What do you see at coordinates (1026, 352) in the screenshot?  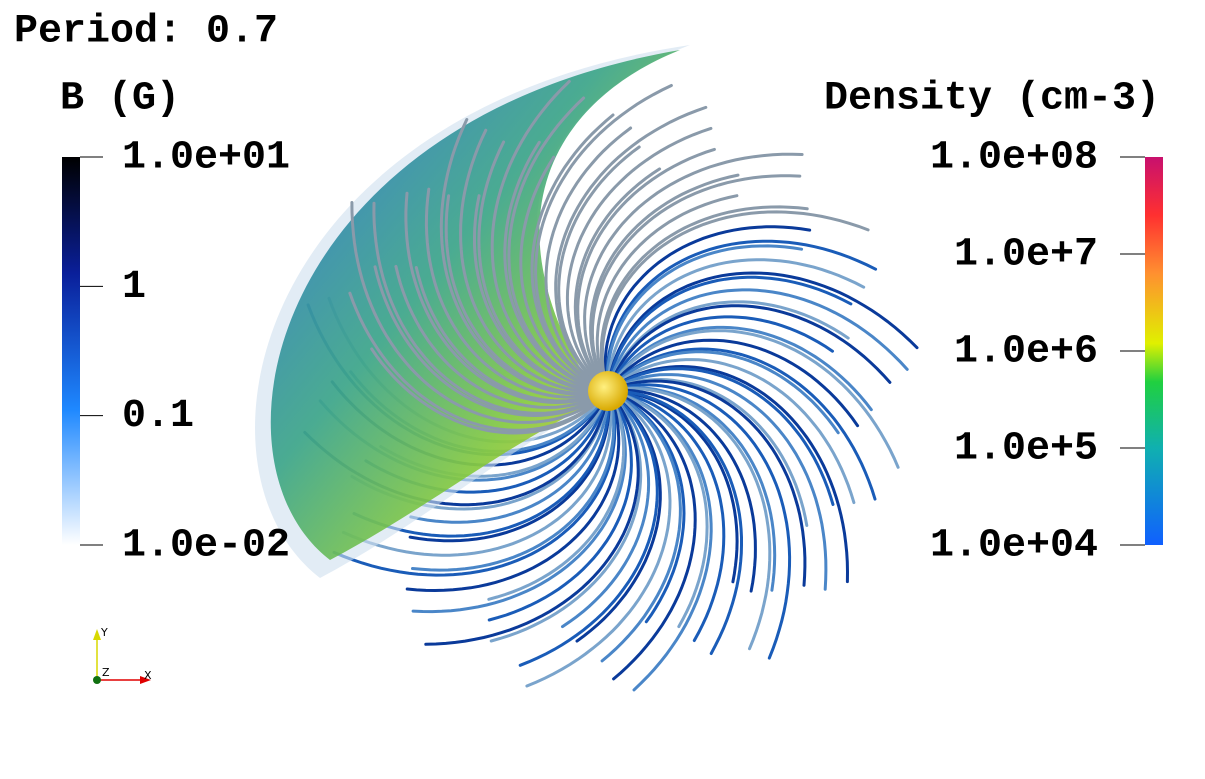 I see `tick-label: 1.0e+6` at bounding box center [1026, 352].